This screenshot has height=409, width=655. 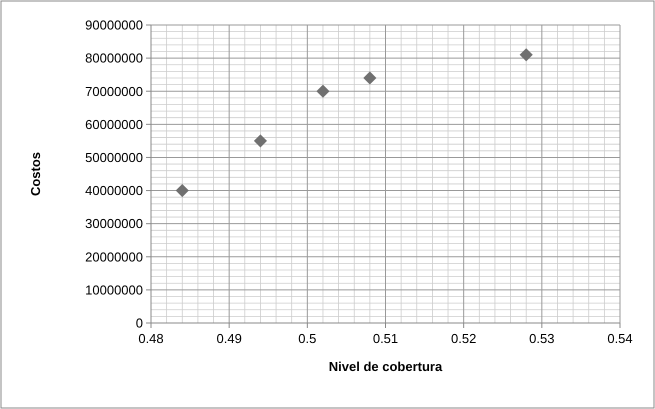 What do you see at coordinates (463, 338) in the screenshot?
I see `x-tick-label: 0.52` at bounding box center [463, 338].